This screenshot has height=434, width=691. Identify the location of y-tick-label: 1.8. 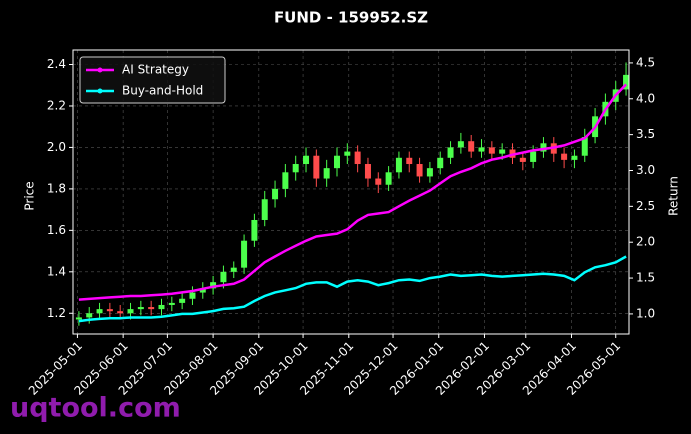
(56, 188).